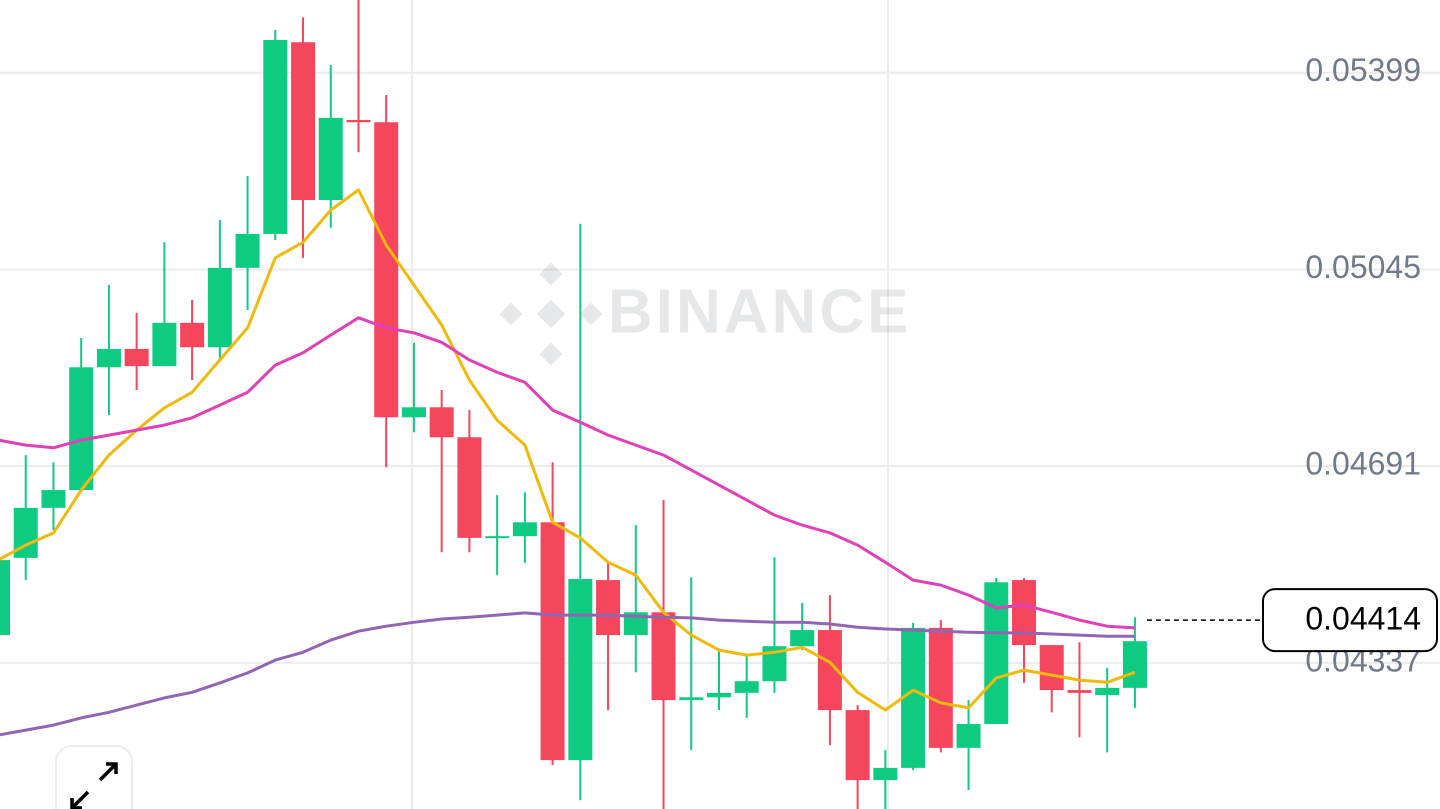  I want to click on expand-button, so click(94, 777).